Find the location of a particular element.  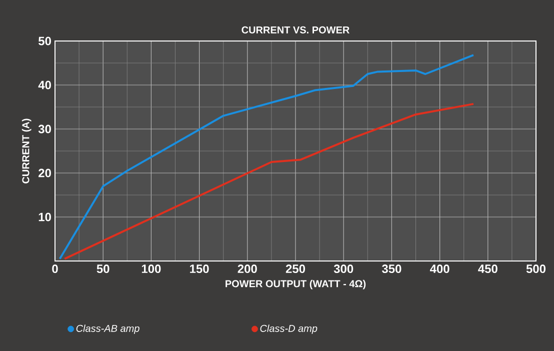

x-tick-label: 250 is located at coordinates (296, 269).